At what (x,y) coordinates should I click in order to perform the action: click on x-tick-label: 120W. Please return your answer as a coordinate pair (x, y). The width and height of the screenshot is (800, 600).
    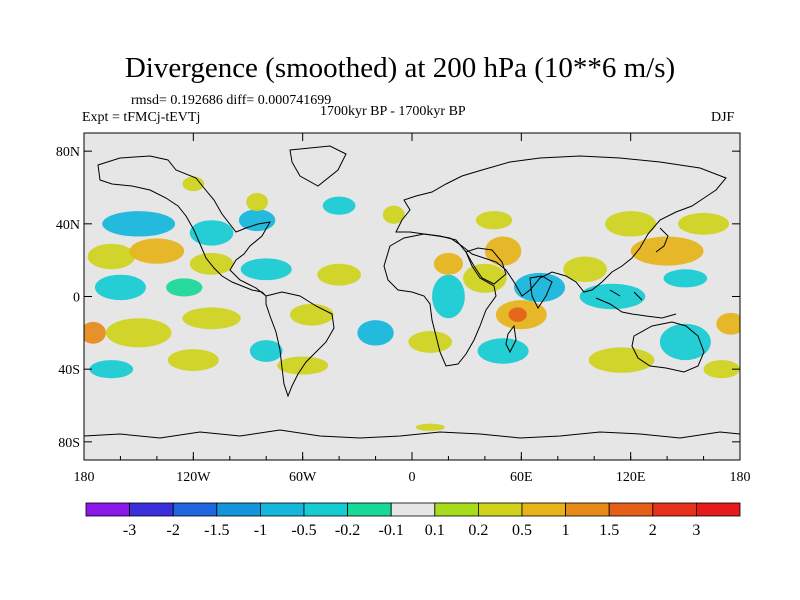
    Looking at the image, I should click on (193, 477).